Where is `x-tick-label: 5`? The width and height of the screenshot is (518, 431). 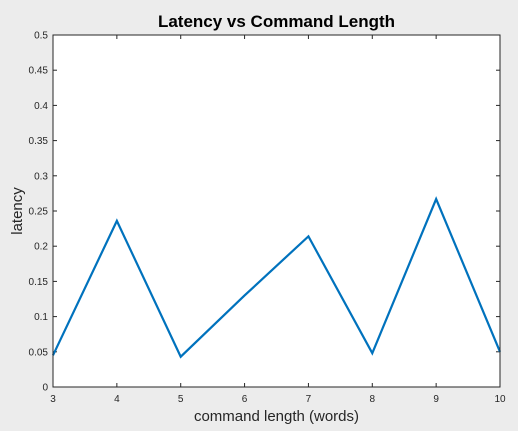
x-tick-label: 5 is located at coordinates (181, 399).